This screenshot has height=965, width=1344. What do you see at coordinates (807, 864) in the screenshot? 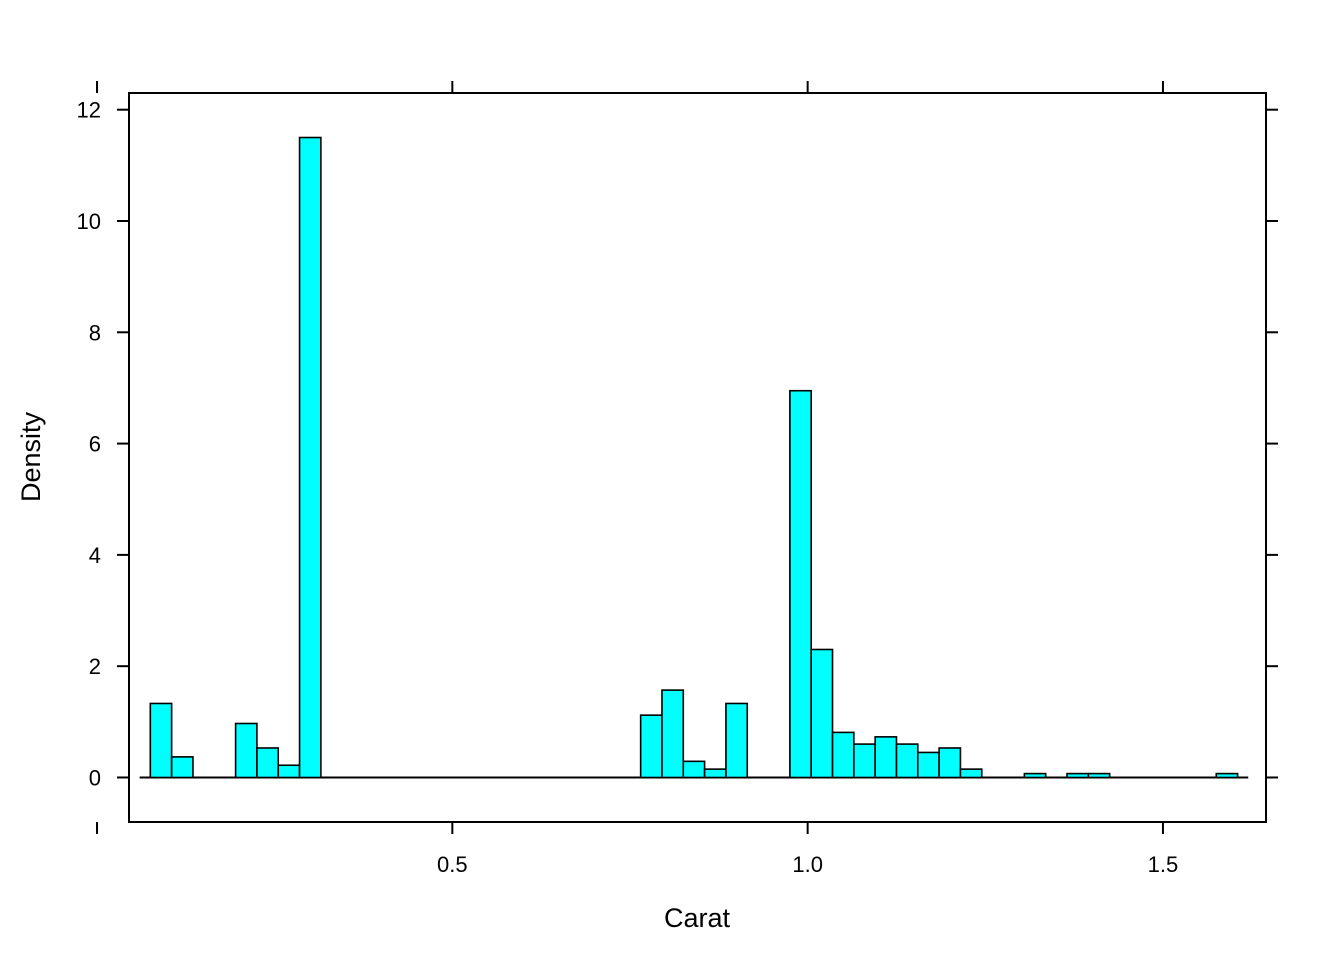
I see `x-tick-label: 1.0` at bounding box center [807, 864].